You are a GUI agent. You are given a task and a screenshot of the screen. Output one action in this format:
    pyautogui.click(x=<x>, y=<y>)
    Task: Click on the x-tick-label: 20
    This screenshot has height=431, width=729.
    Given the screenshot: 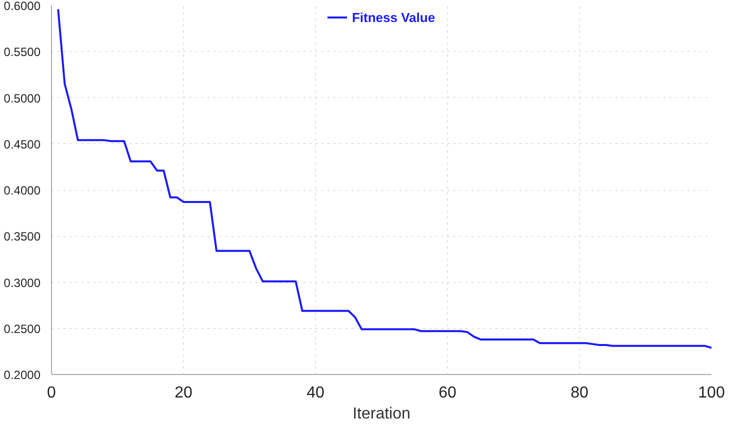 What is the action you would take?
    pyautogui.click(x=183, y=393)
    